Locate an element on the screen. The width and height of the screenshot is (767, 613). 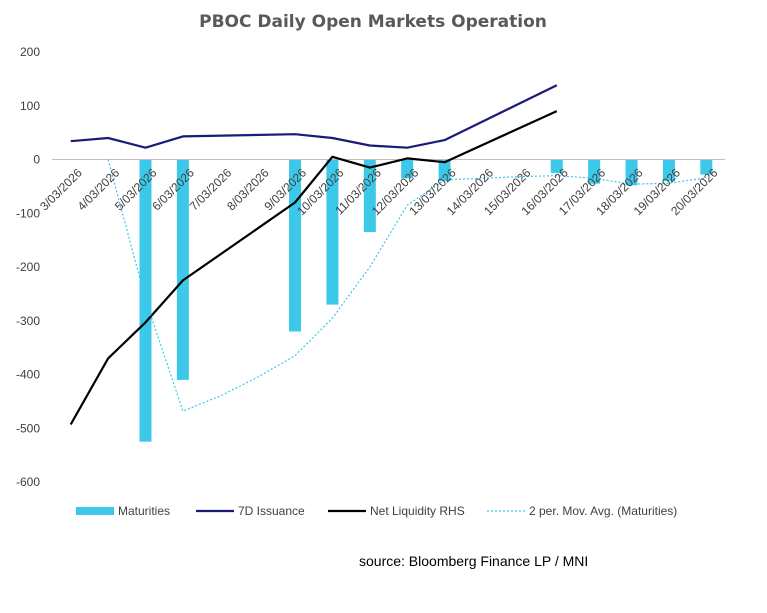
y-tick-label: -300 is located at coordinates (28, 321).